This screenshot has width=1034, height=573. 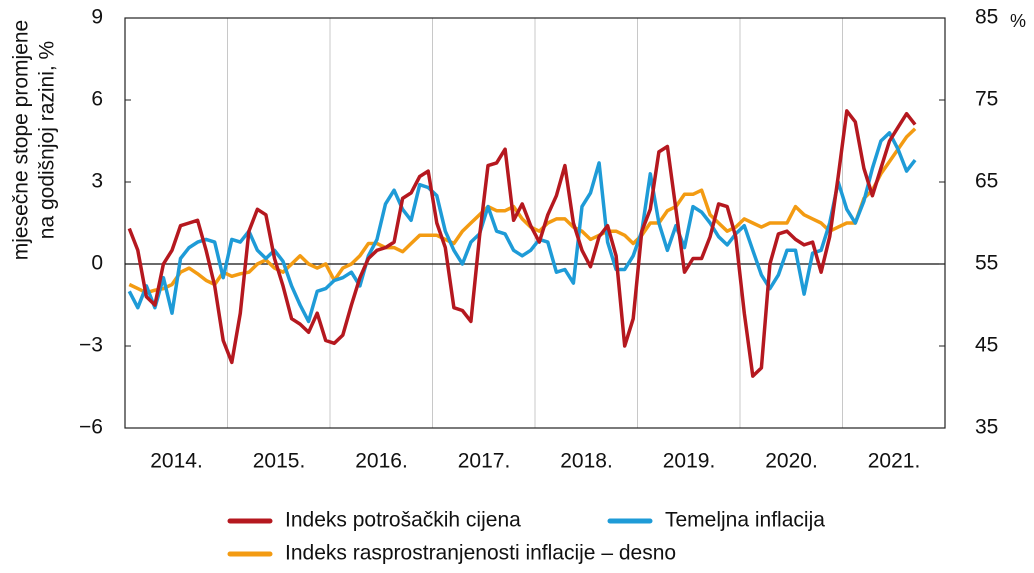 I want to click on x-tick-label: 2015., so click(x=279, y=461).